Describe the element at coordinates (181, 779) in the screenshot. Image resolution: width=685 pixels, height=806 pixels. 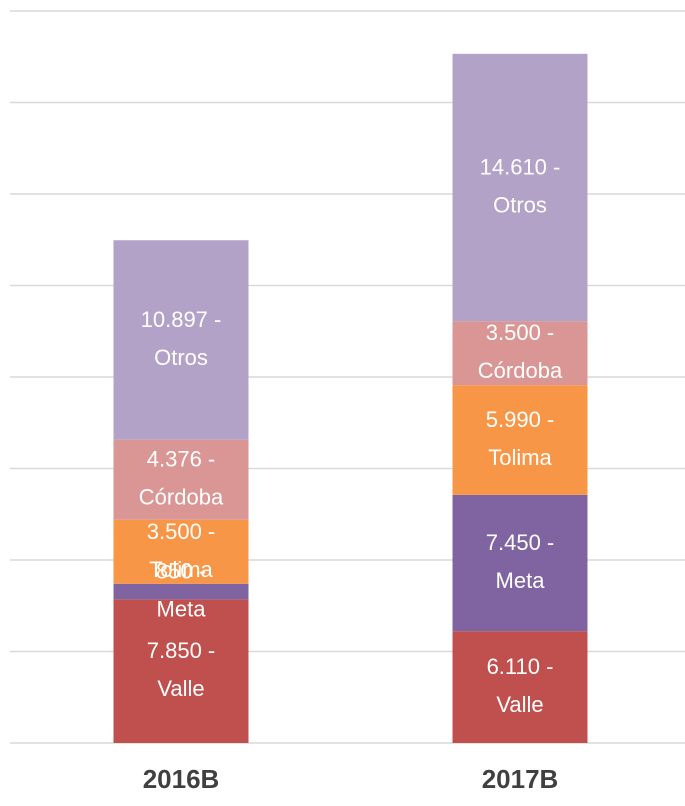
I see `x-tick-label: 2016B` at that location.